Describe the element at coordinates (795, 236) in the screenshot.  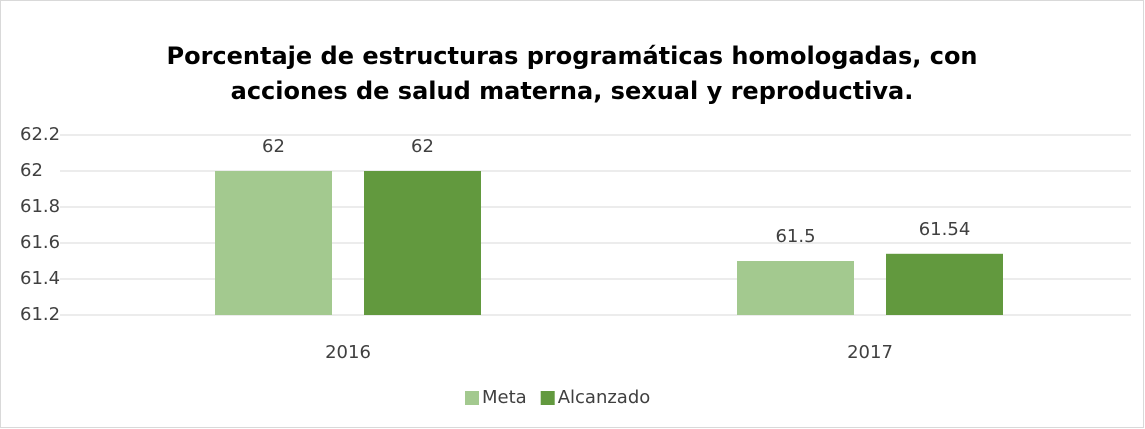
I see `data-label: 61.5` at that location.